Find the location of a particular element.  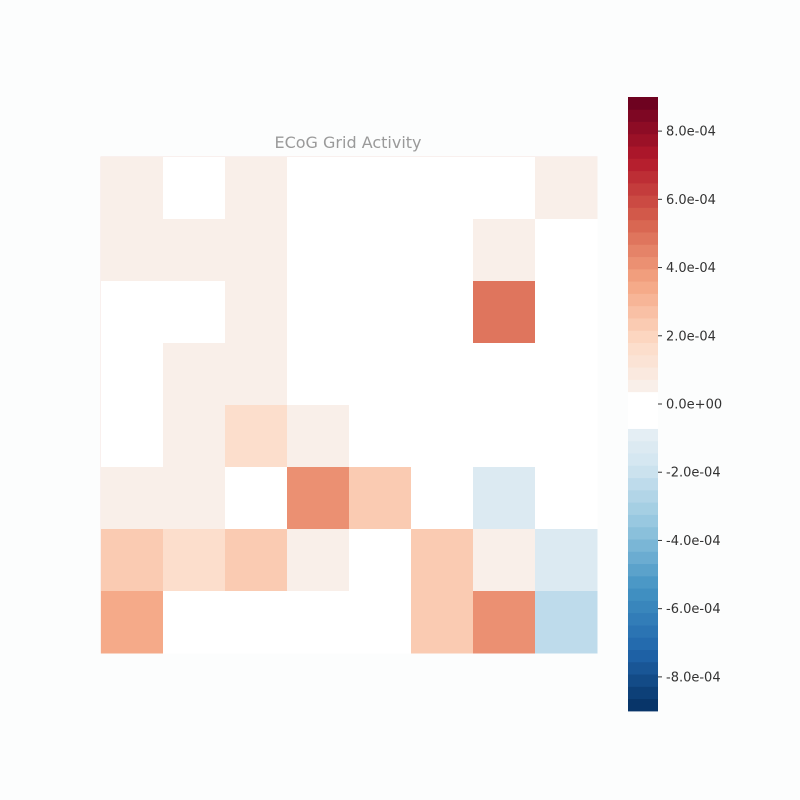

colorbar-tick-label-3: 2.0e-04 is located at coordinates (691, 336).